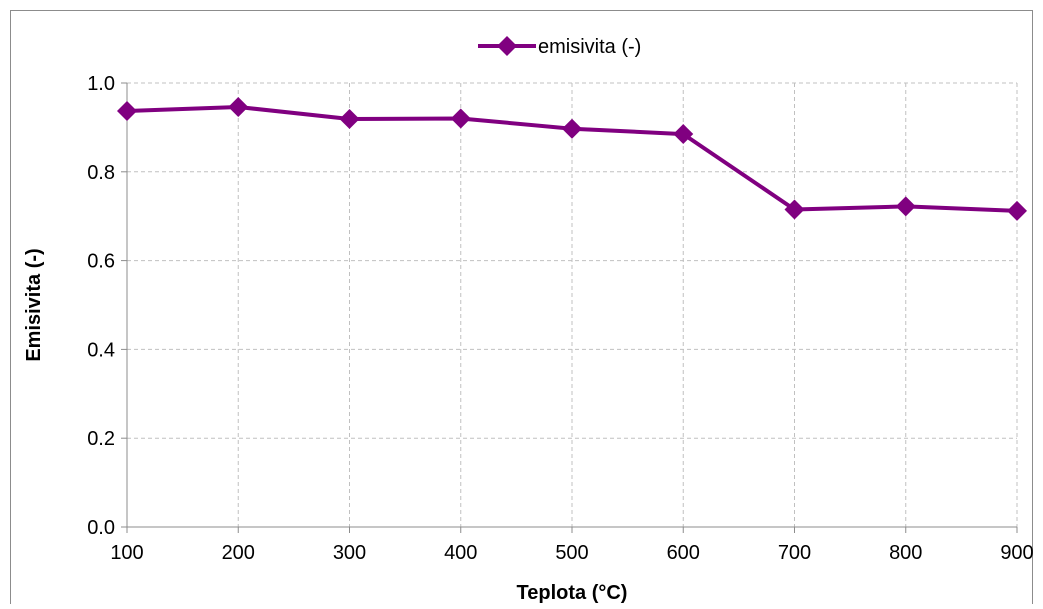 The height and width of the screenshot is (609, 1043). Describe the element at coordinates (905, 553) in the screenshot. I see `x-tick-label: 800` at that location.